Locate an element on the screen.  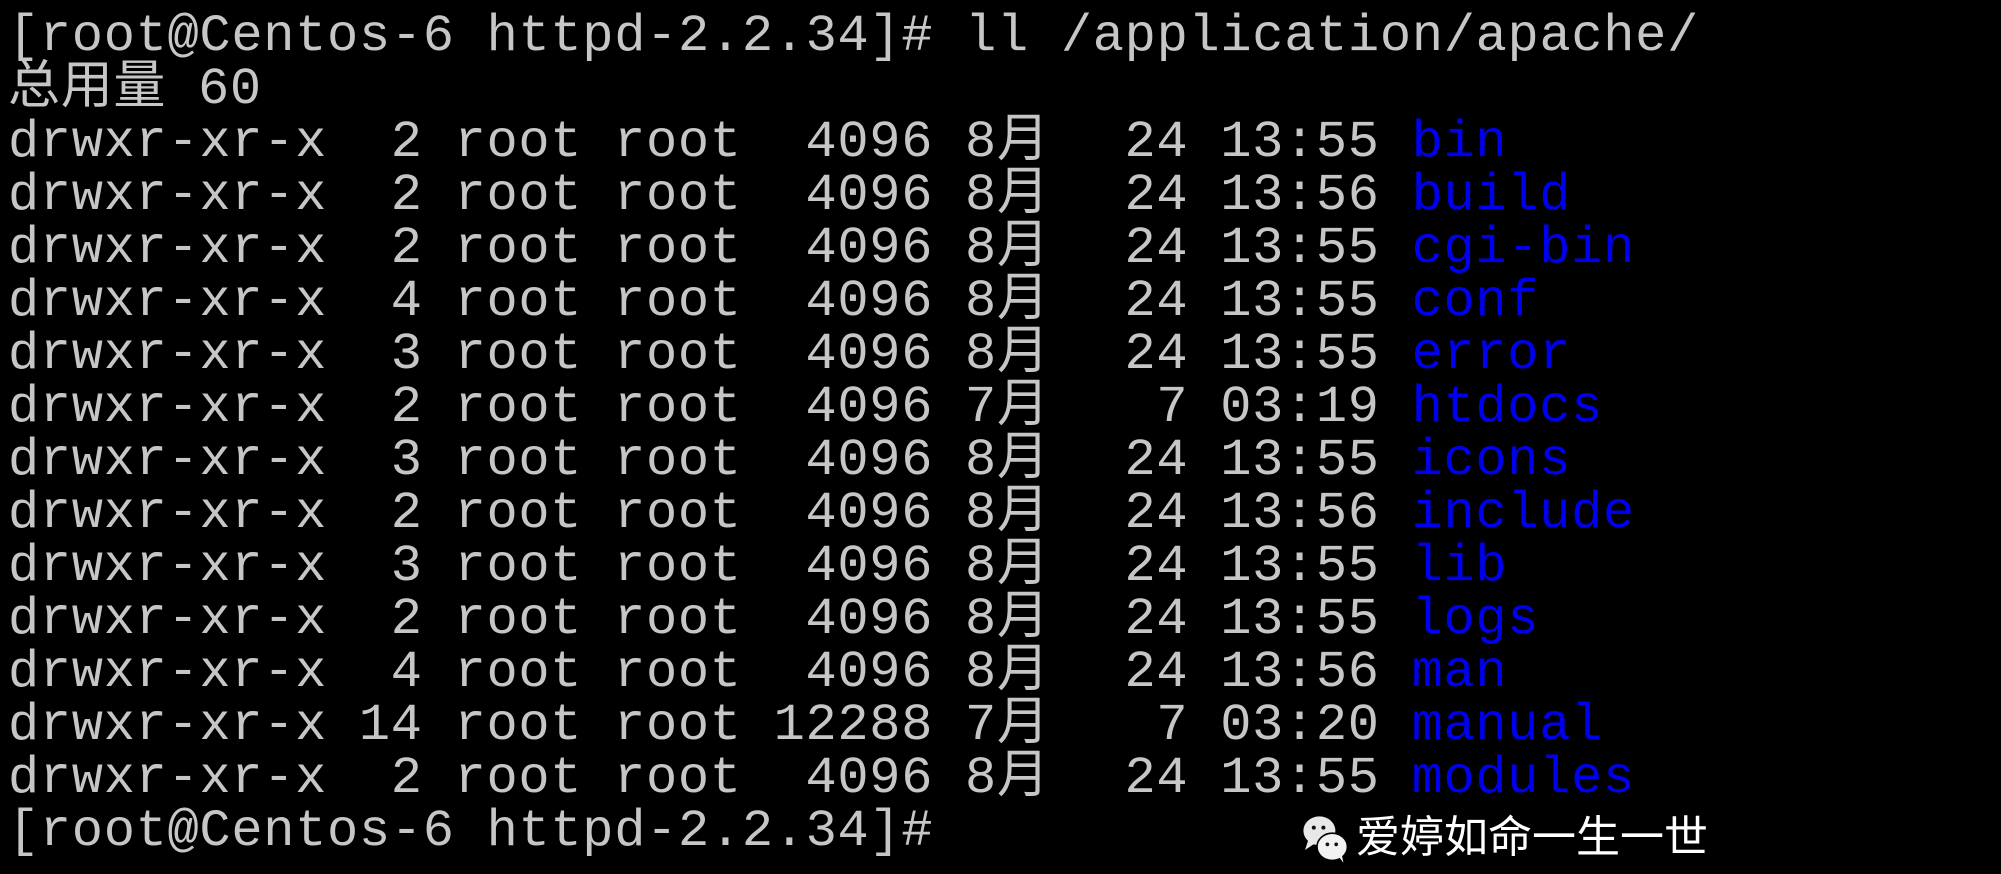
directory-name: htdocs is located at coordinates (1507, 407).